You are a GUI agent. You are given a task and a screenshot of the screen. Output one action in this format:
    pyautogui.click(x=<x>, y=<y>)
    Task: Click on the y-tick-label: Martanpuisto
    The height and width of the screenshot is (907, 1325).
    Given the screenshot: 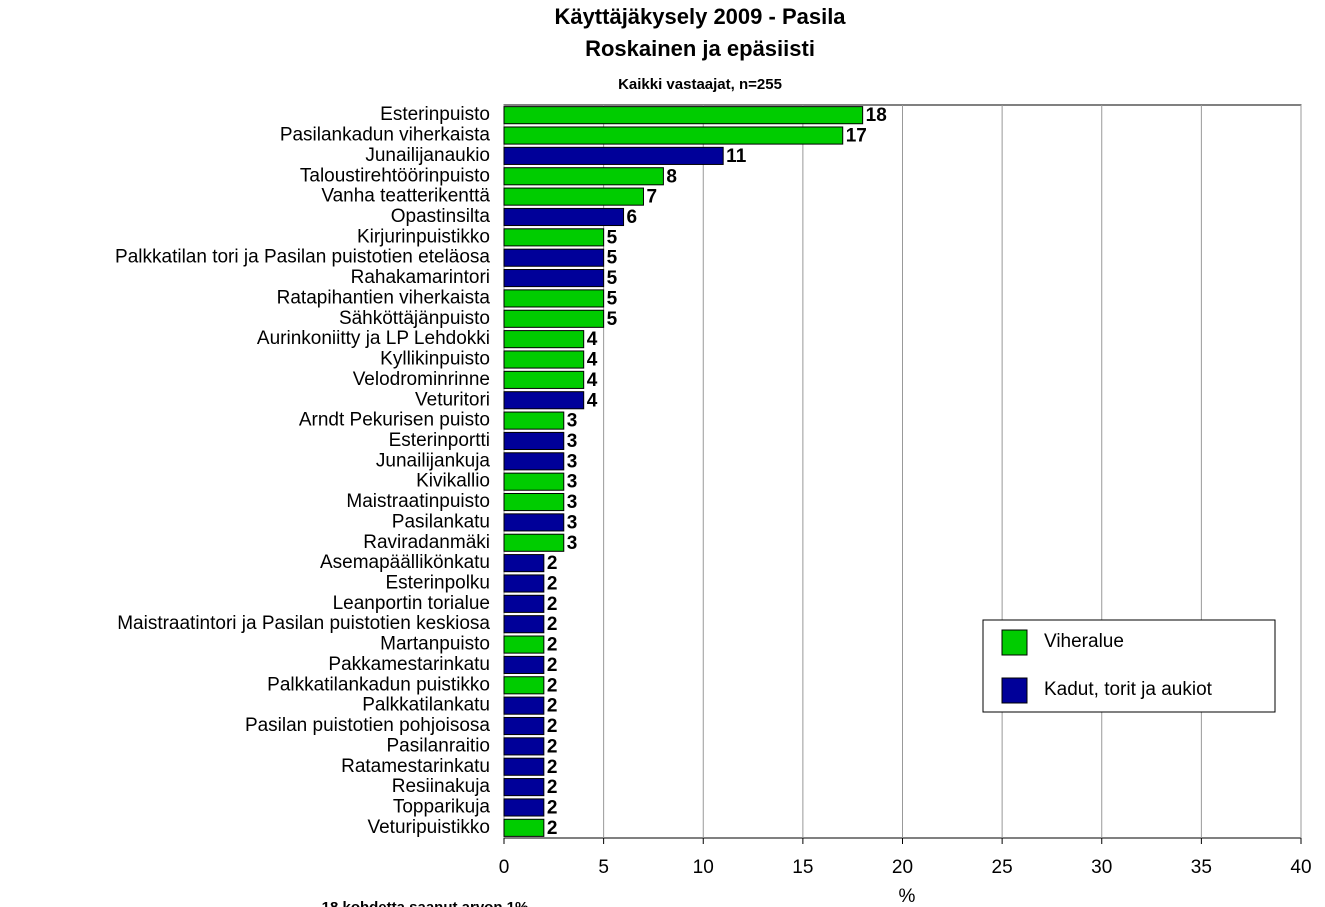 What is the action you would take?
    pyautogui.click(x=435, y=644)
    